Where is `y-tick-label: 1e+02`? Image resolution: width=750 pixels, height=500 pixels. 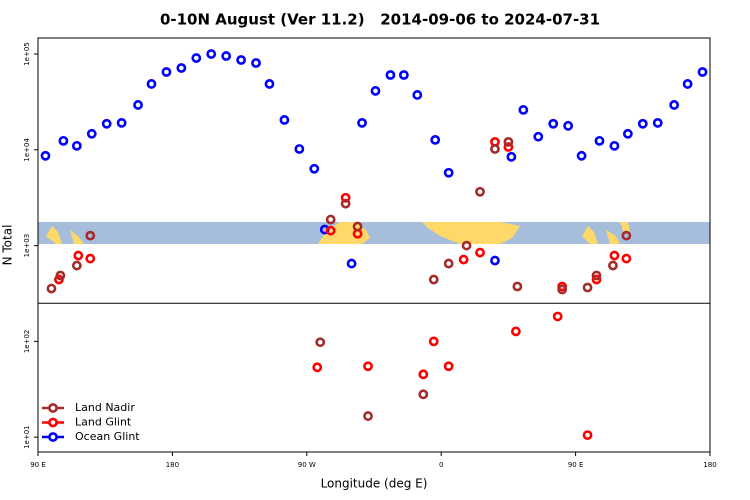 y-tick-label: 1e+02 is located at coordinates (27, 342).